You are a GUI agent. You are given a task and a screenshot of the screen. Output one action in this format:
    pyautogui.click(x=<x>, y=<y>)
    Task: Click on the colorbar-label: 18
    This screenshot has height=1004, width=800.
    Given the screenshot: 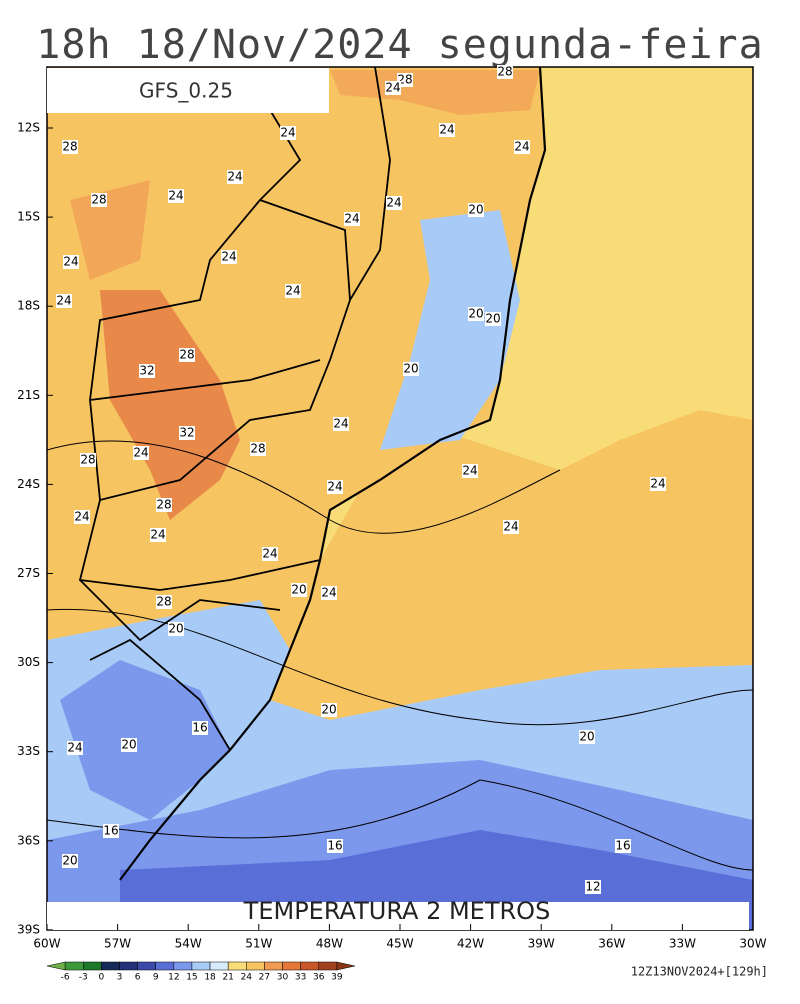 What is the action you would take?
    pyautogui.click(x=210, y=978)
    